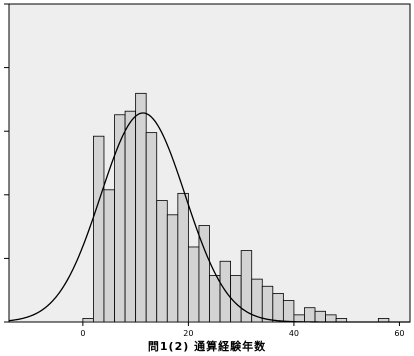 This screenshot has width=414, height=356. Describe the element at coordinates (6, 163) in the screenshot. I see `y-axis` at that location.